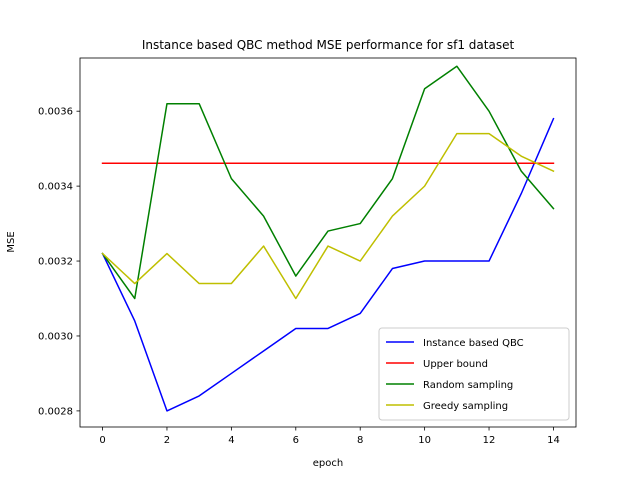  Describe the element at coordinates (473, 343) in the screenshot. I see `legend-label-0: Instance based QBC` at that location.